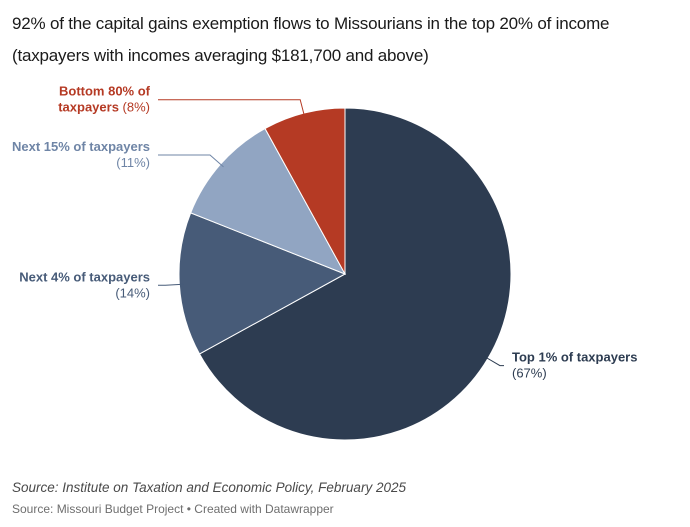 The width and height of the screenshot is (690, 527). What do you see at coordinates (84, 276) in the screenshot?
I see `slice-name-2-line-1: Next 4% of taxpayers` at bounding box center [84, 276].